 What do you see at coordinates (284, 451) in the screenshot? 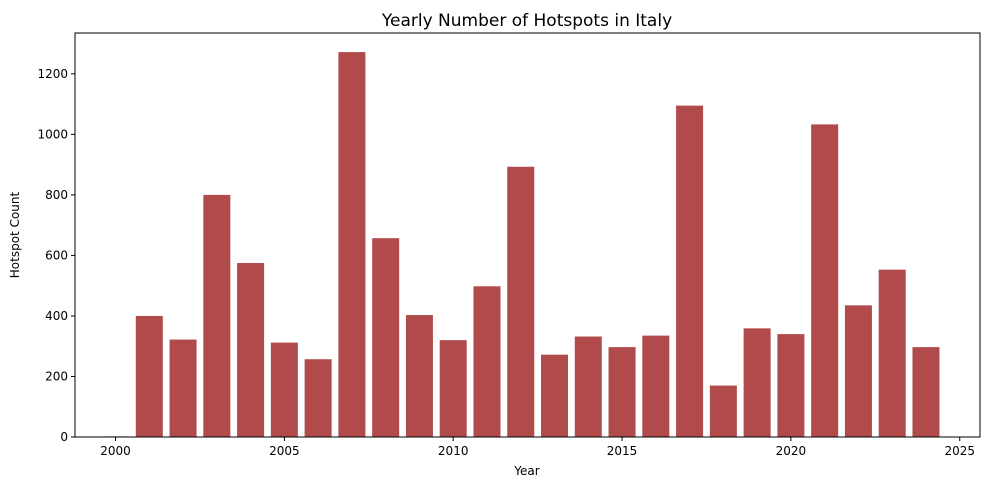
I see `x-tick-label: 2005` at bounding box center [284, 451].